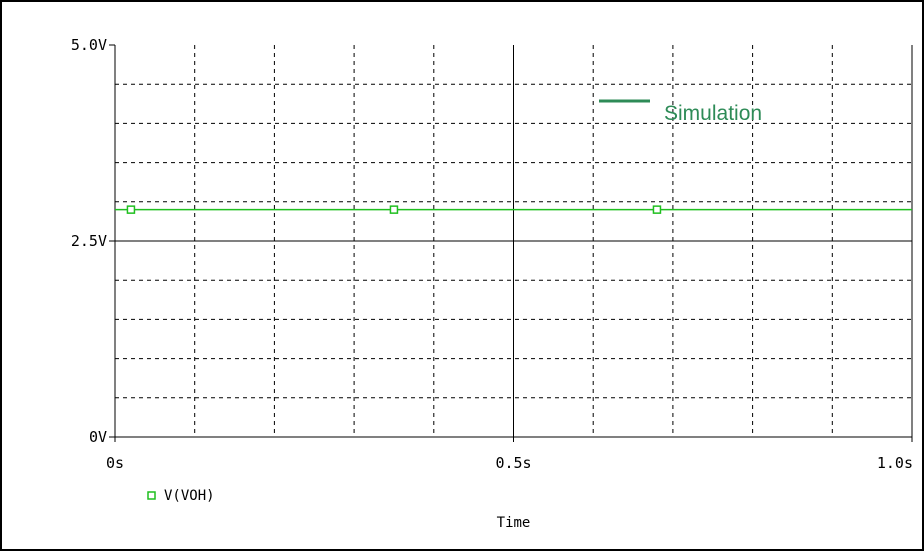  What do you see at coordinates (89, 241) in the screenshot?
I see `y-tick-label: 2.5V` at bounding box center [89, 241].